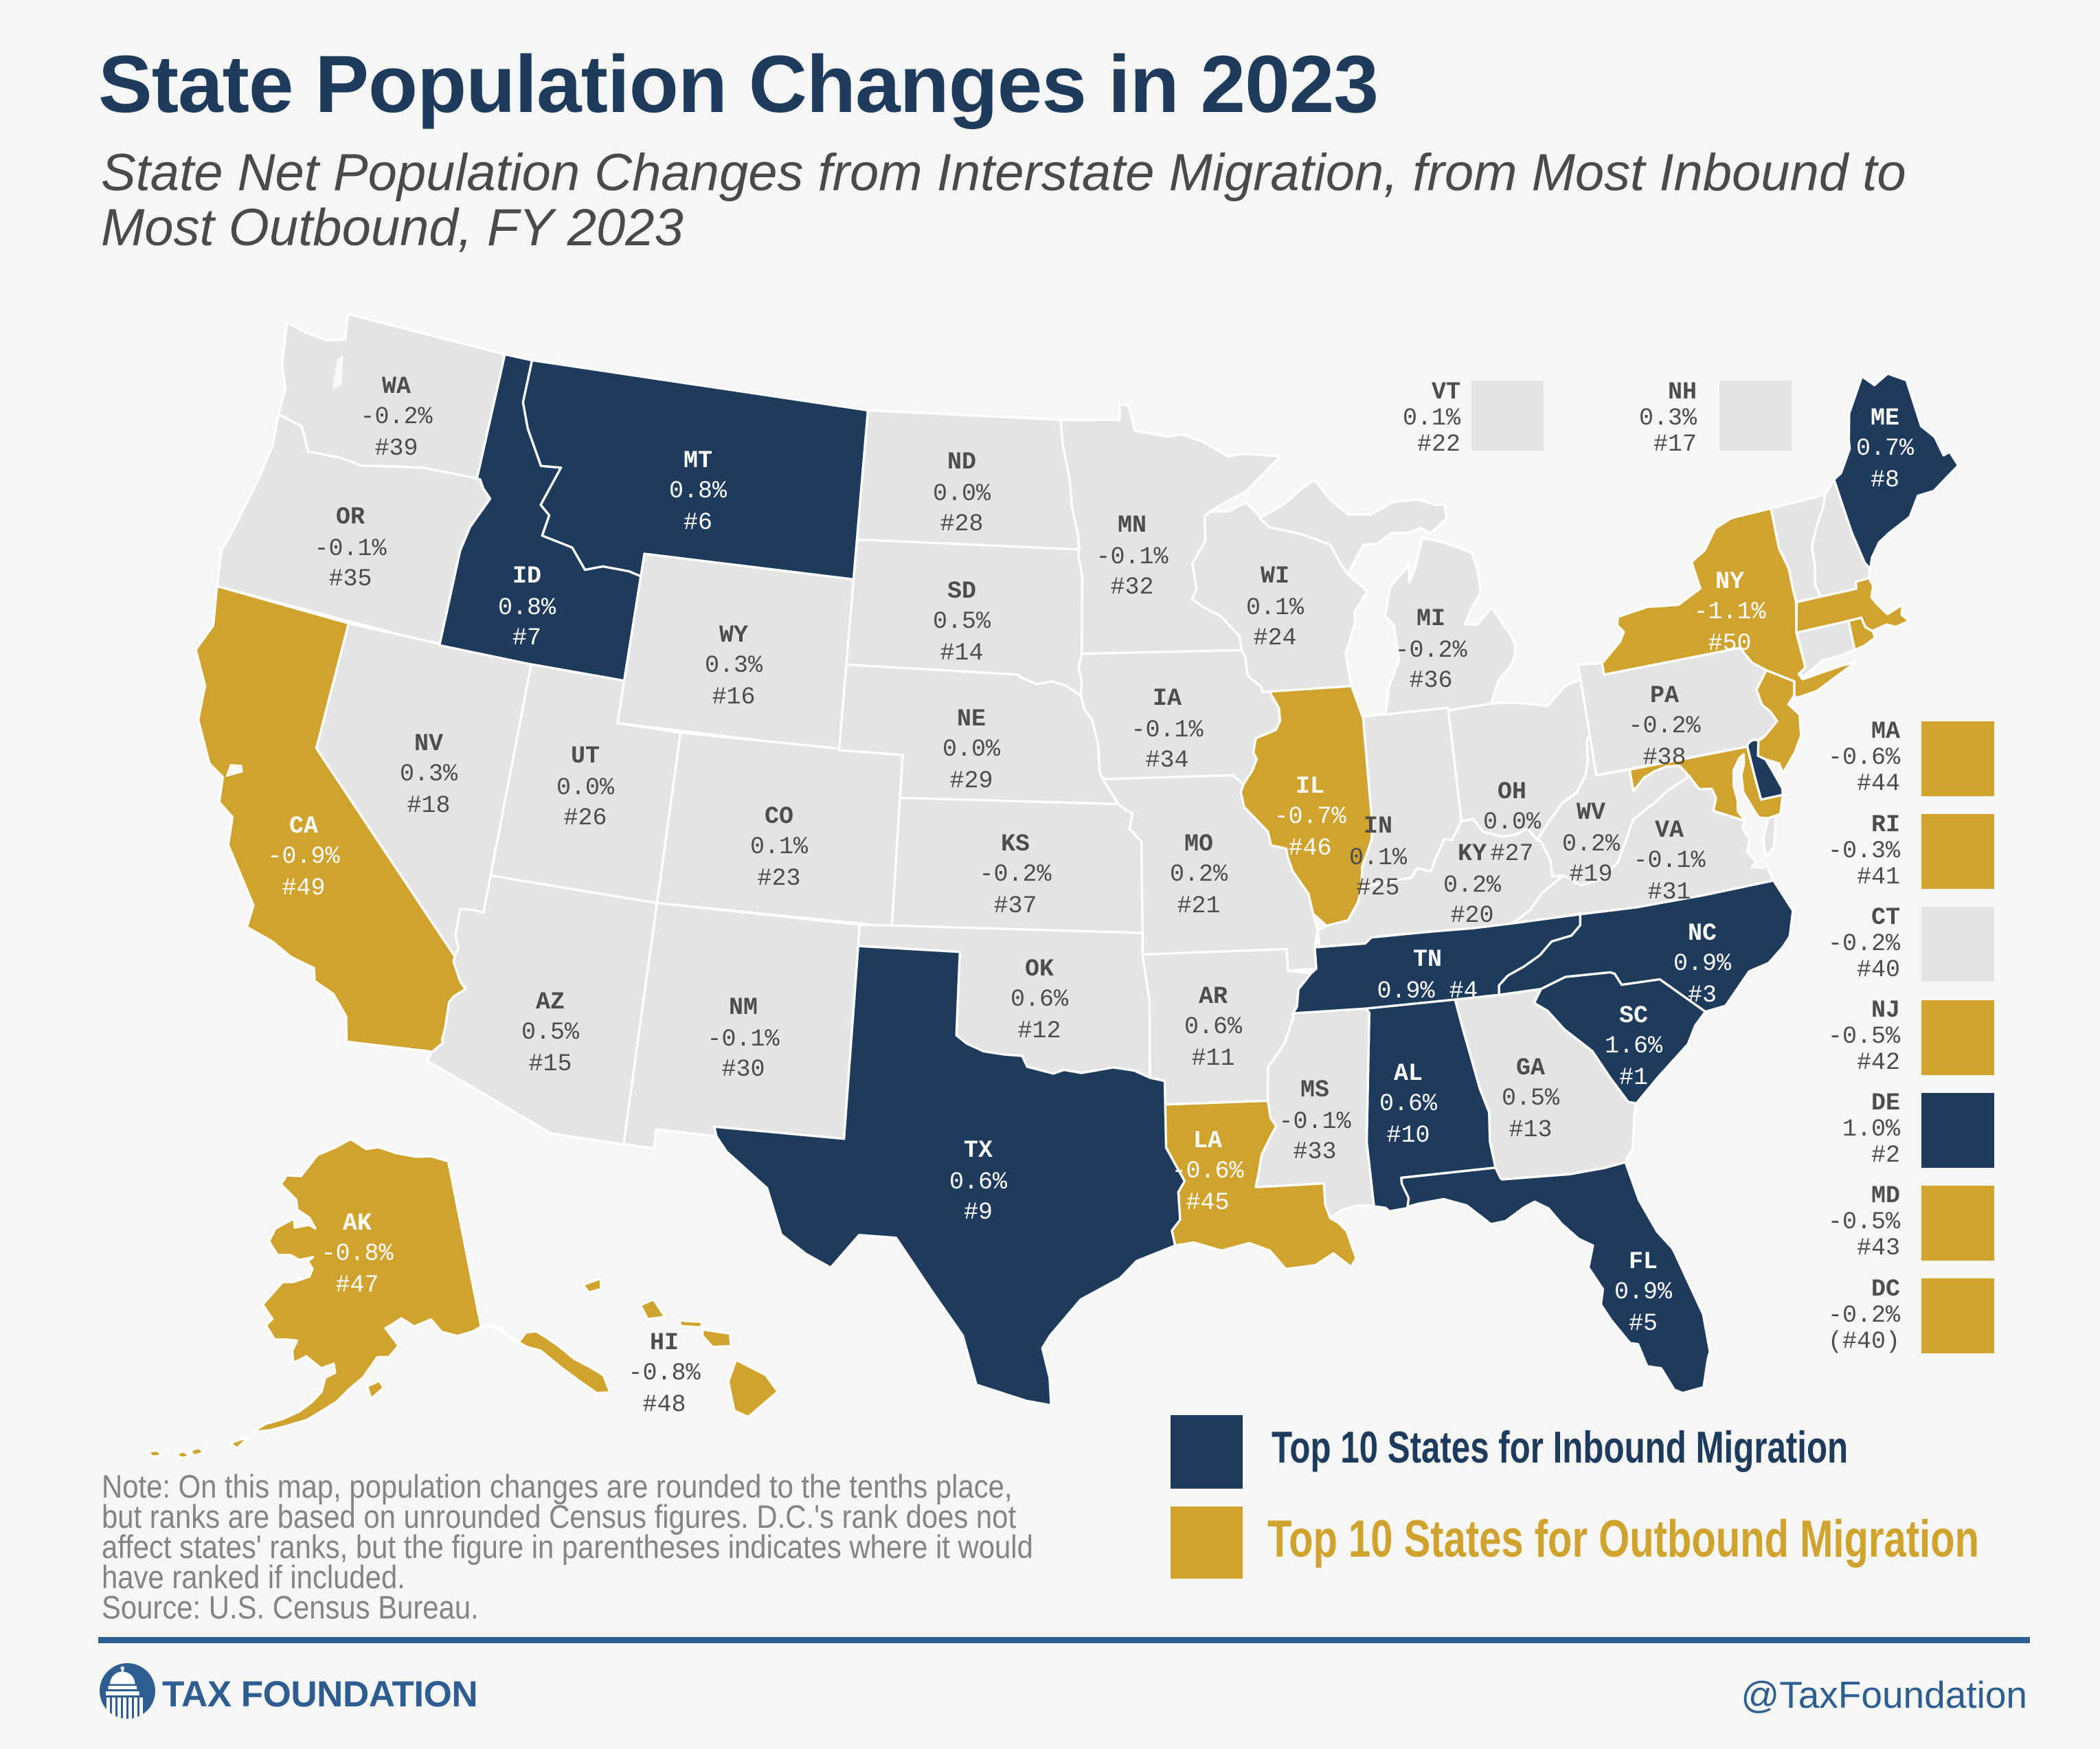  Describe the element at coordinates (1198, 845) in the screenshot. I see `svg-text: MO` at that location.